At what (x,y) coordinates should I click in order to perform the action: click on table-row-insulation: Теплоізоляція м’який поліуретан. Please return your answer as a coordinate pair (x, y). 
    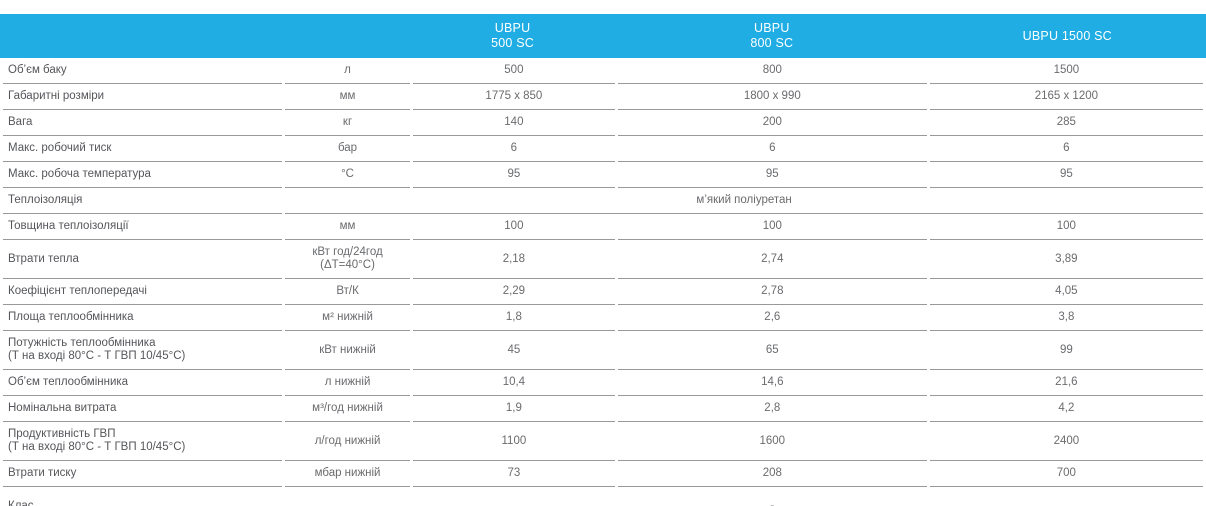
    Looking at the image, I should click on (603, 201).